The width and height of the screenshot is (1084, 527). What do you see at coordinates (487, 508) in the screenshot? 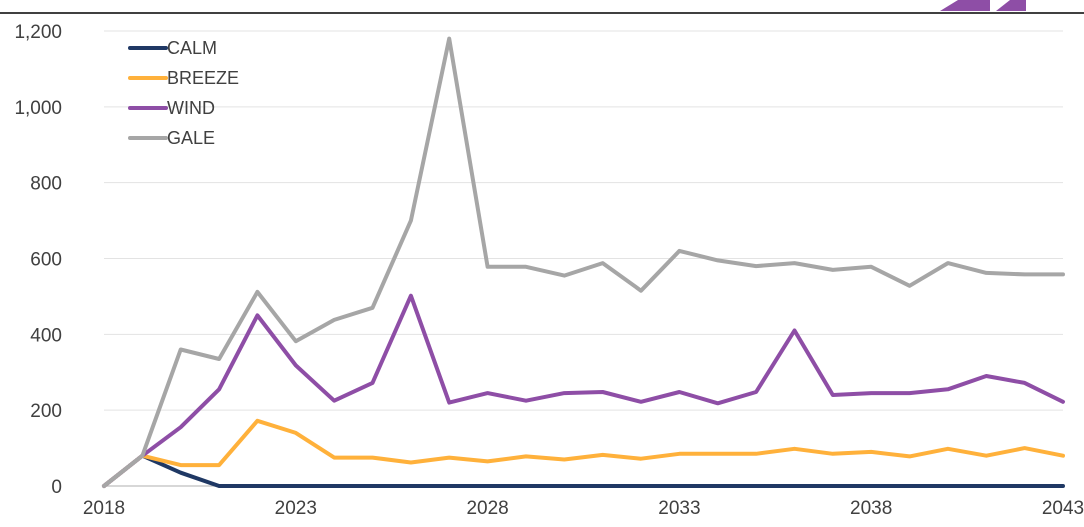
I see `x-tick-label: 2028` at bounding box center [487, 508].